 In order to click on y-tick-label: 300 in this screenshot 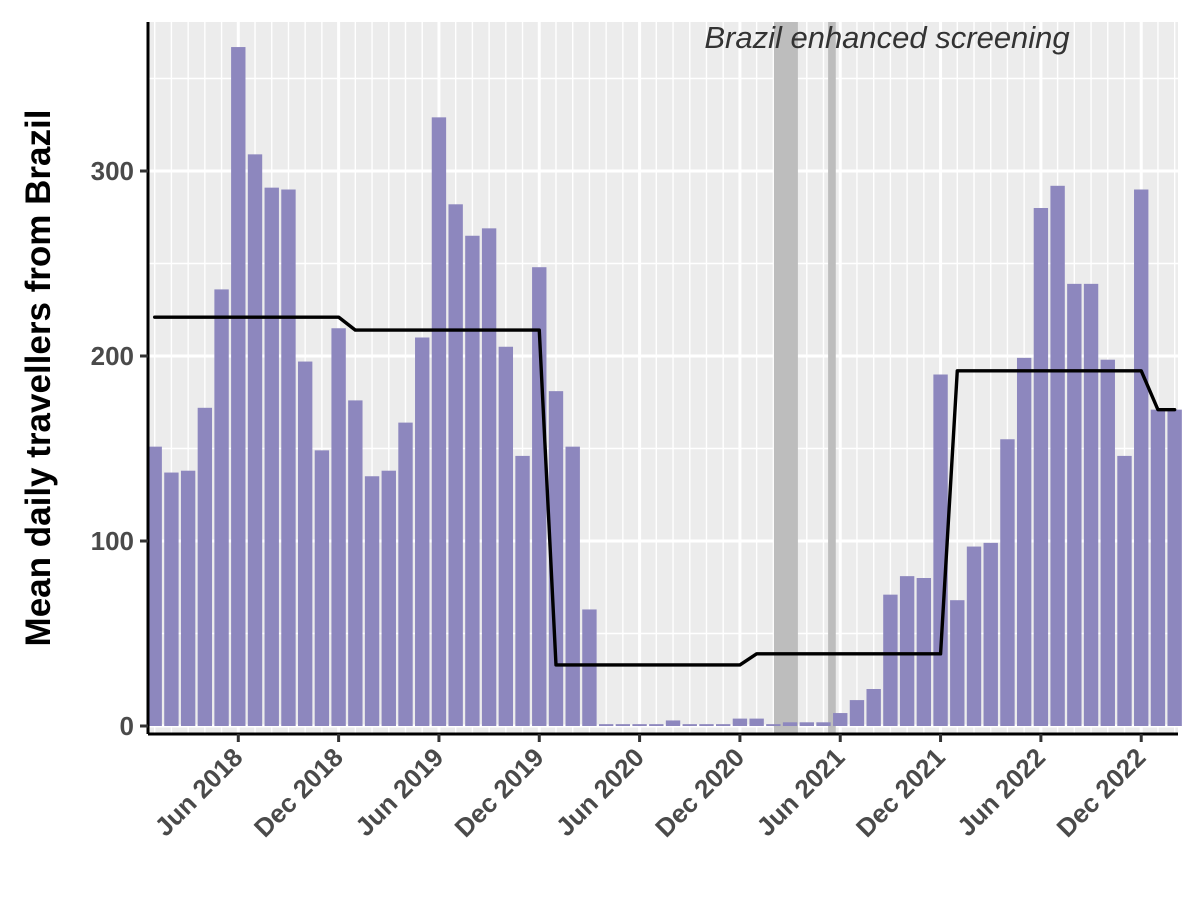, I will do `click(112, 171)`.